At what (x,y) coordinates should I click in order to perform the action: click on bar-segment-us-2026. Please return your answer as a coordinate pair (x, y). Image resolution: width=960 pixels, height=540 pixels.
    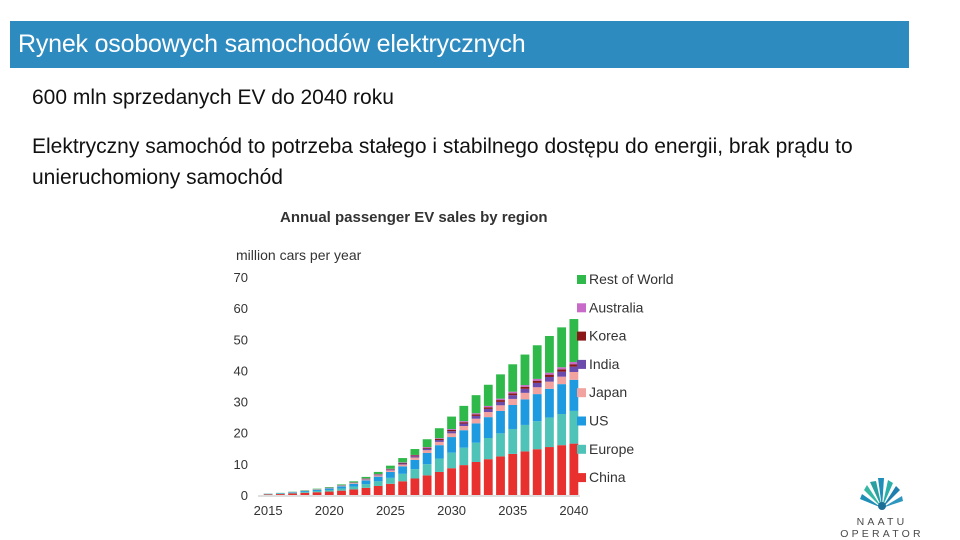
    Looking at the image, I should click on (403, 470).